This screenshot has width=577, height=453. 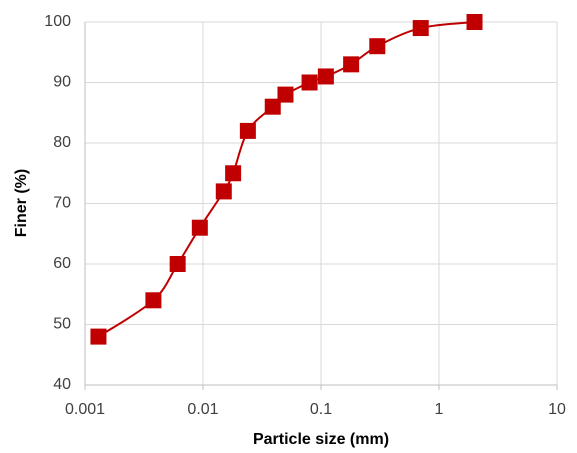 What do you see at coordinates (439, 409) in the screenshot?
I see `x-tick-label: 1` at bounding box center [439, 409].